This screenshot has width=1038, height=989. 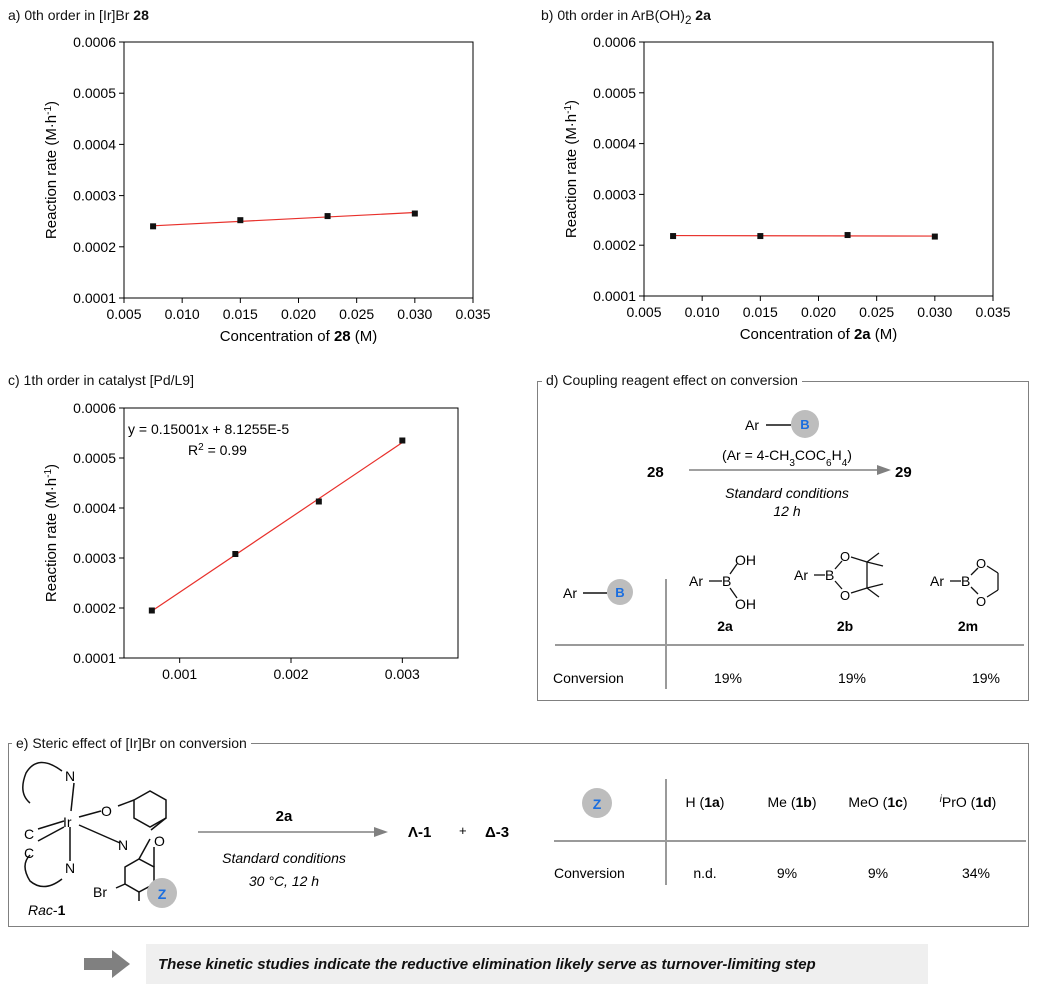 What do you see at coordinates (208, 429) in the screenshot?
I see `fit-equation: y = 0.15001x + 8.1255E-5` at bounding box center [208, 429].